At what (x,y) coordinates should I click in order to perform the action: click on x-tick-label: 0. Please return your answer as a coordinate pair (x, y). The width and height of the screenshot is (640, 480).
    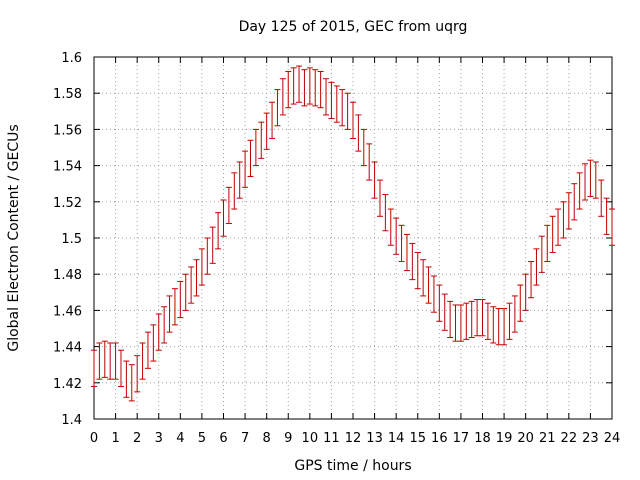
    Looking at the image, I should click on (94, 438).